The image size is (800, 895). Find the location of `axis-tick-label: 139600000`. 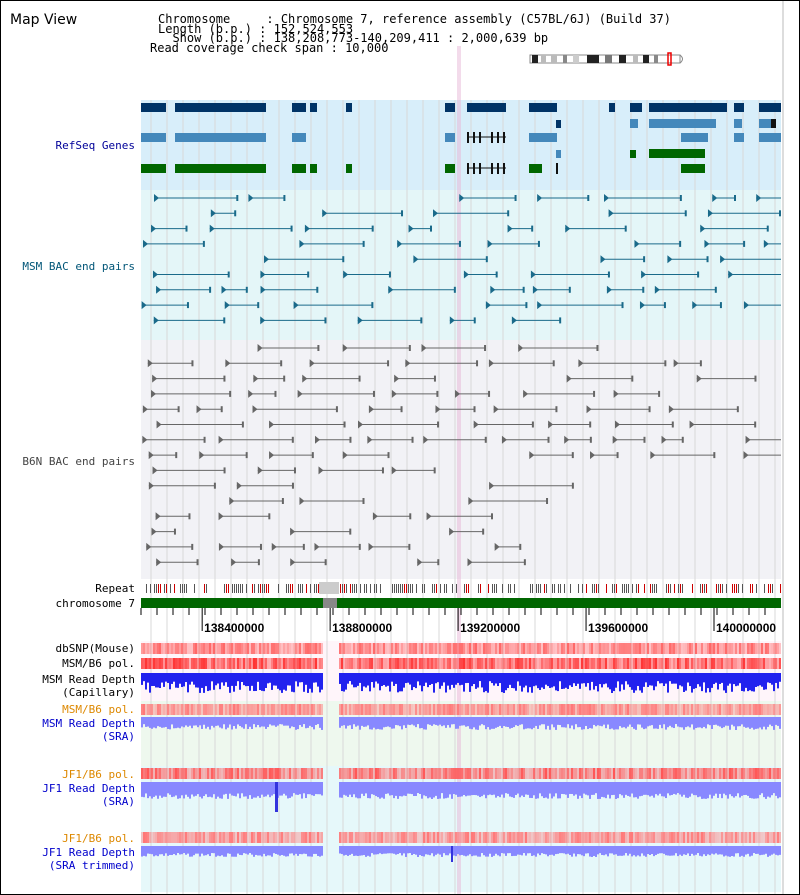

axis-tick-label: 139600000 is located at coordinates (618, 628).